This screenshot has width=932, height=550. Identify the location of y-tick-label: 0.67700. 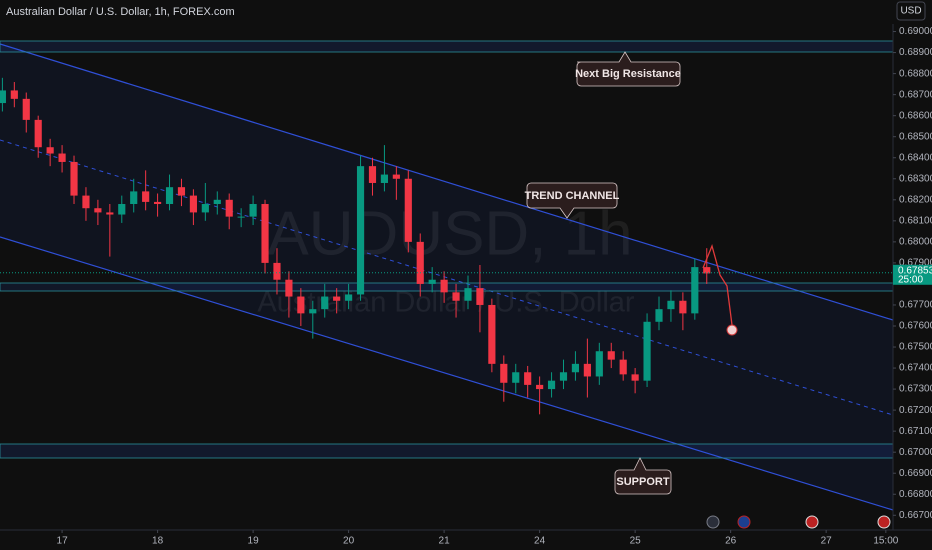
(915, 305).